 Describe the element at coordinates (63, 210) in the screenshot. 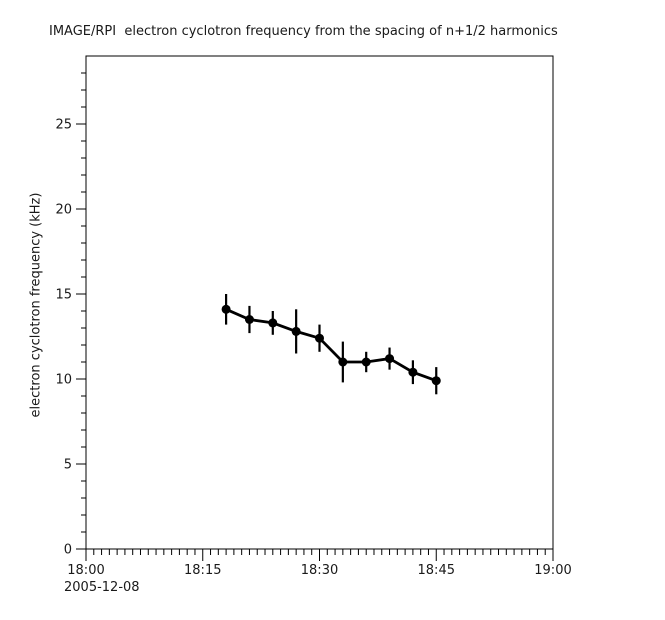

I see `y-tick-label: 20` at that location.